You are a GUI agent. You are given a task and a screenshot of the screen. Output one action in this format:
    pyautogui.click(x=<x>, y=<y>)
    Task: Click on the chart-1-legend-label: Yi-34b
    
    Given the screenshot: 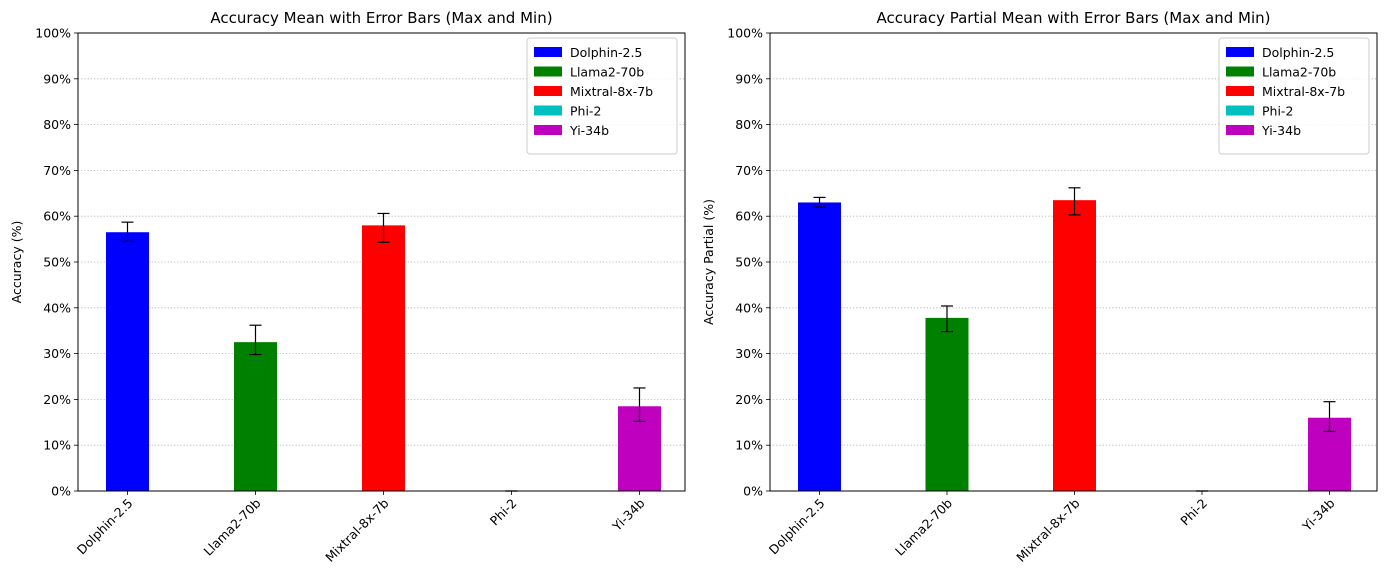 What is the action you would take?
    pyautogui.click(x=1281, y=130)
    